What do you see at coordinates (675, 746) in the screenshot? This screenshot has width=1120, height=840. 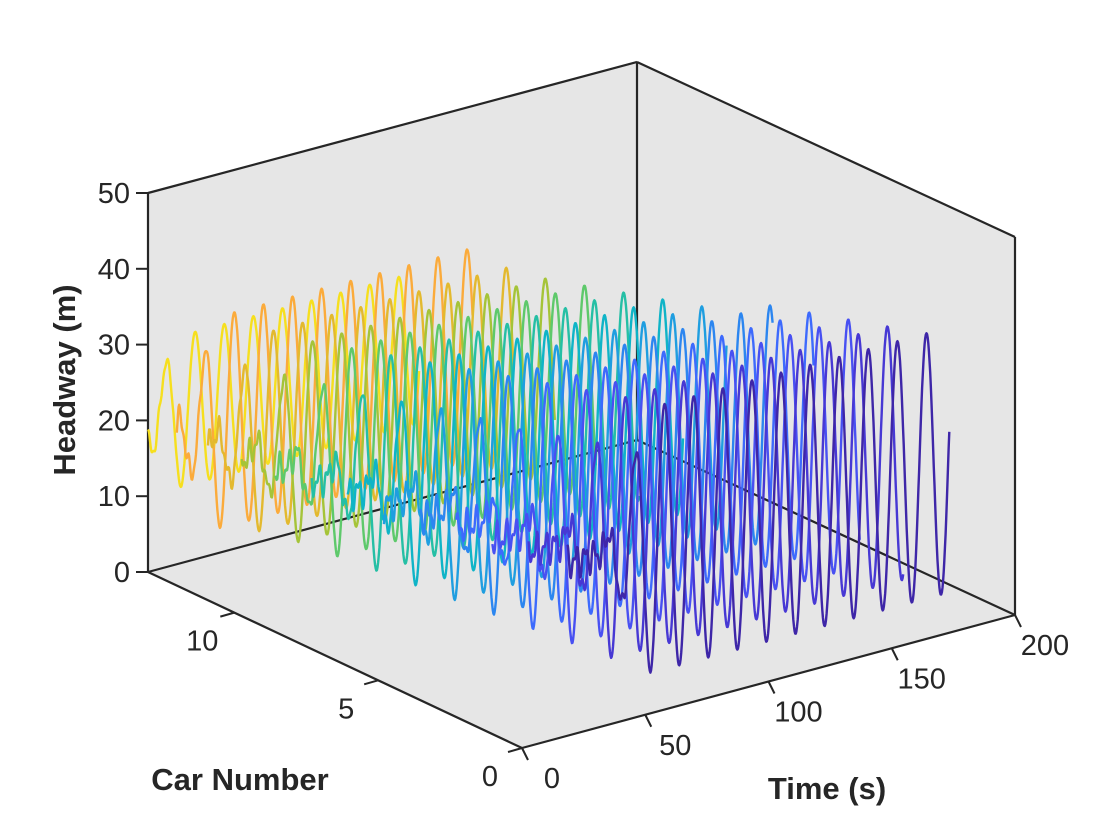 I see `x-tick-label-50: 50` at bounding box center [675, 746].